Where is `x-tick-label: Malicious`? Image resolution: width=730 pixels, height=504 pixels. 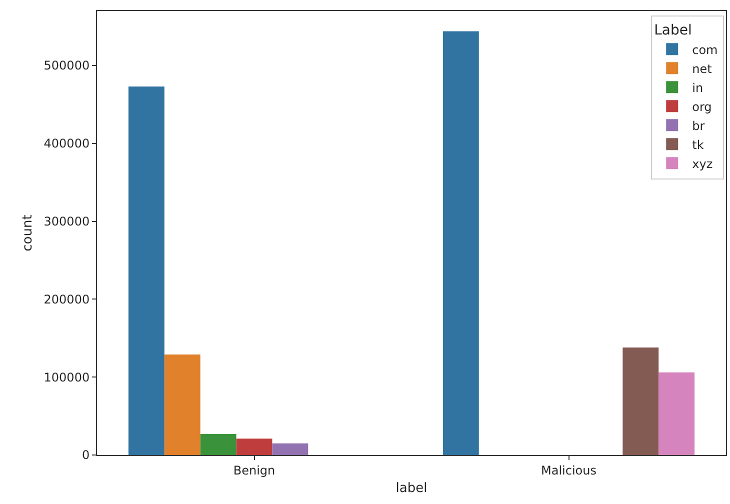
x-tick-label: Malicious is located at coordinates (568, 470).